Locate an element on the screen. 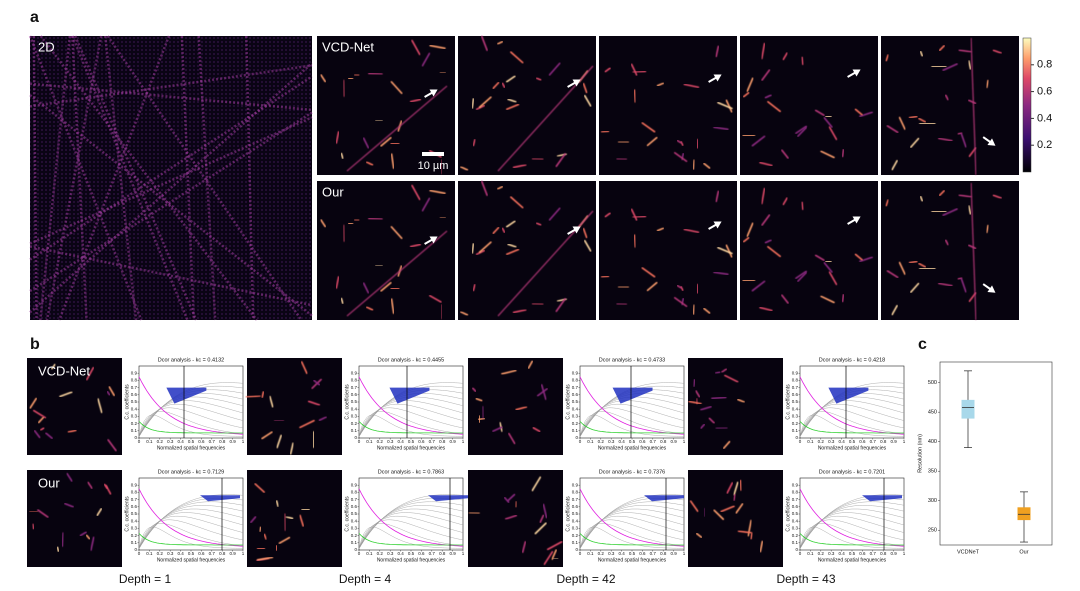 The image size is (1080, 591). x-tick-label: 0.1 is located at coordinates (149, 441).